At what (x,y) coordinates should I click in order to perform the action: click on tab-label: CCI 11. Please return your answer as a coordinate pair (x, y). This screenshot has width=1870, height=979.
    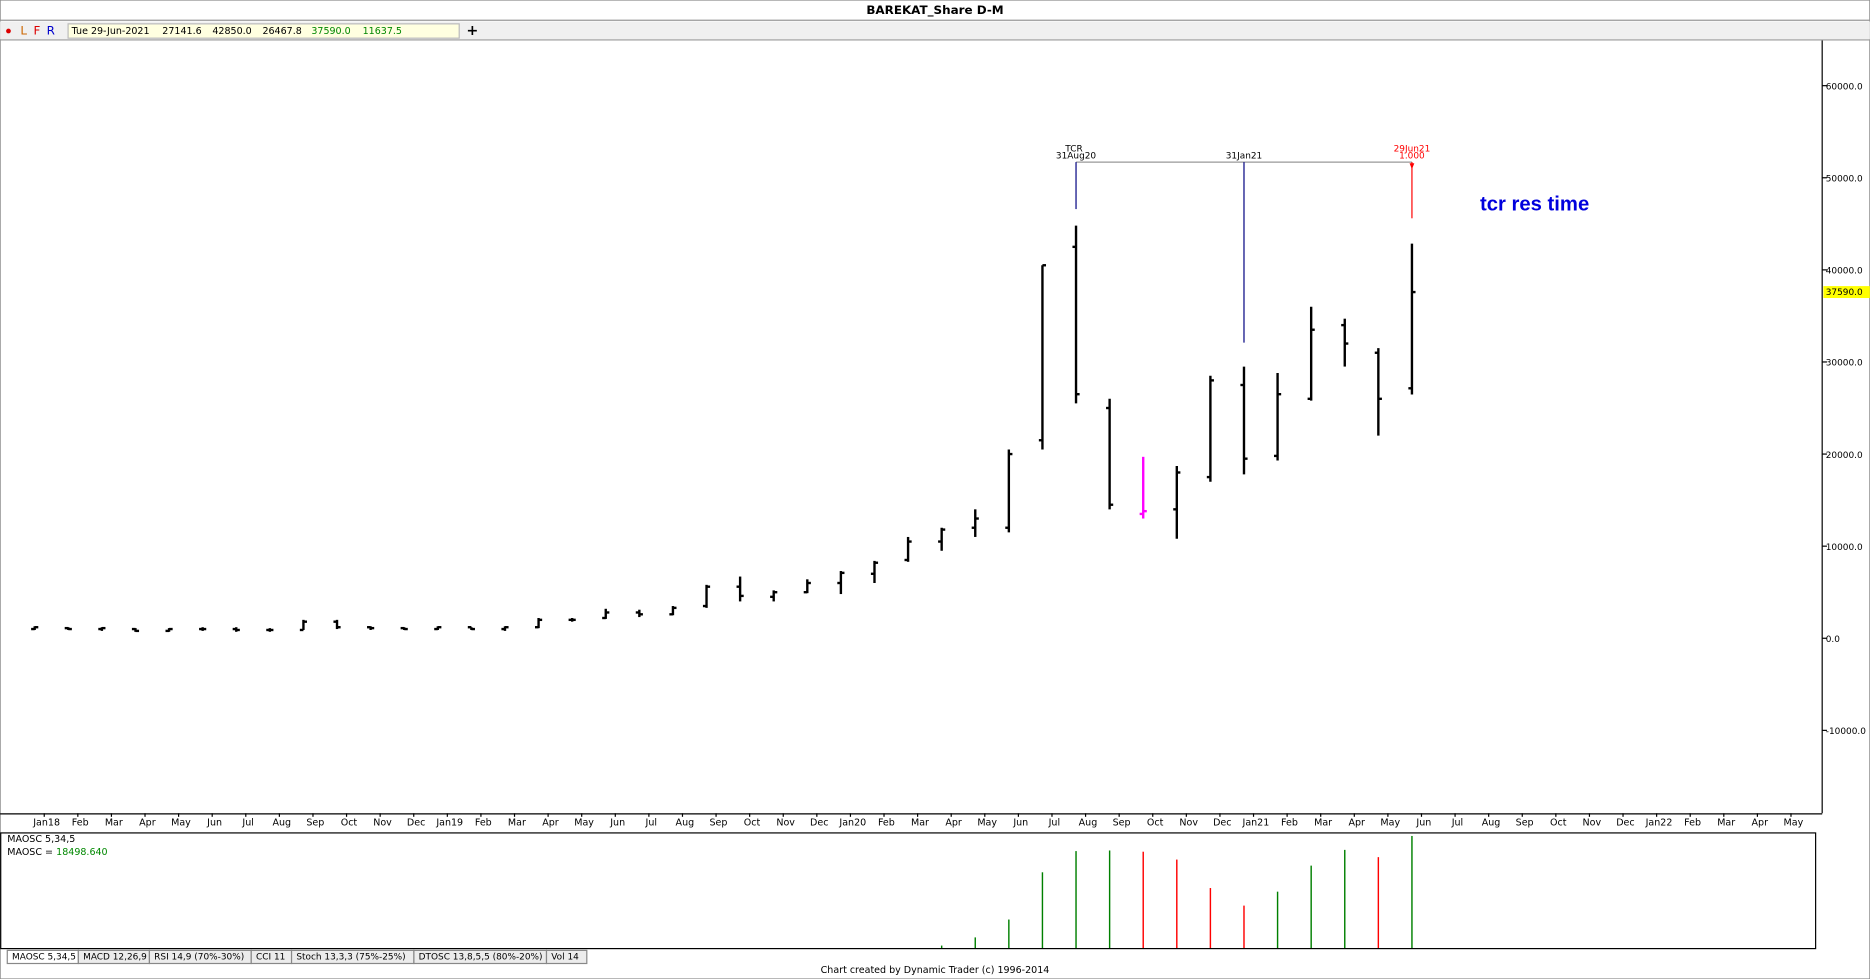
    Looking at the image, I should click on (270, 957).